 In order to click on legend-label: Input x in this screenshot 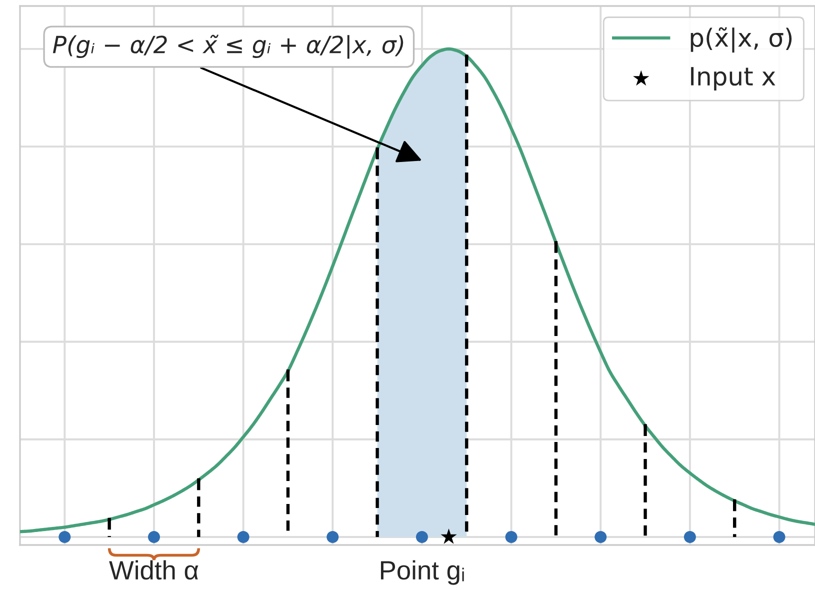, I will do `click(733, 79)`.